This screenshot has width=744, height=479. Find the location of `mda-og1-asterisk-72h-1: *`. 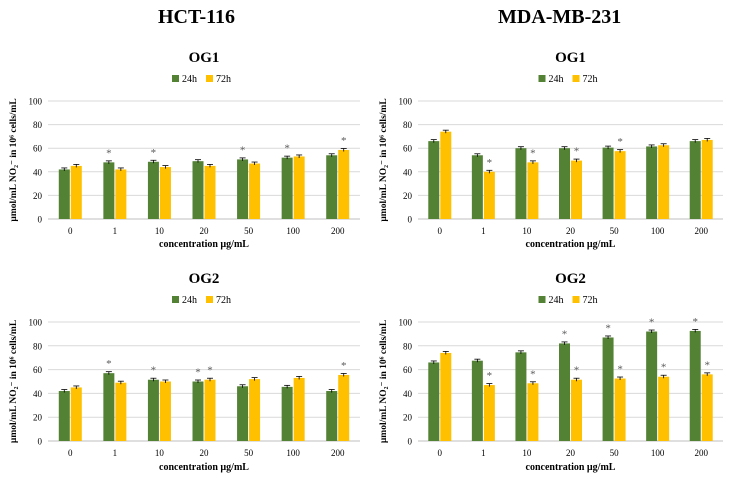

mda-og1-asterisk-72h-1: * is located at coordinates (490, 163).